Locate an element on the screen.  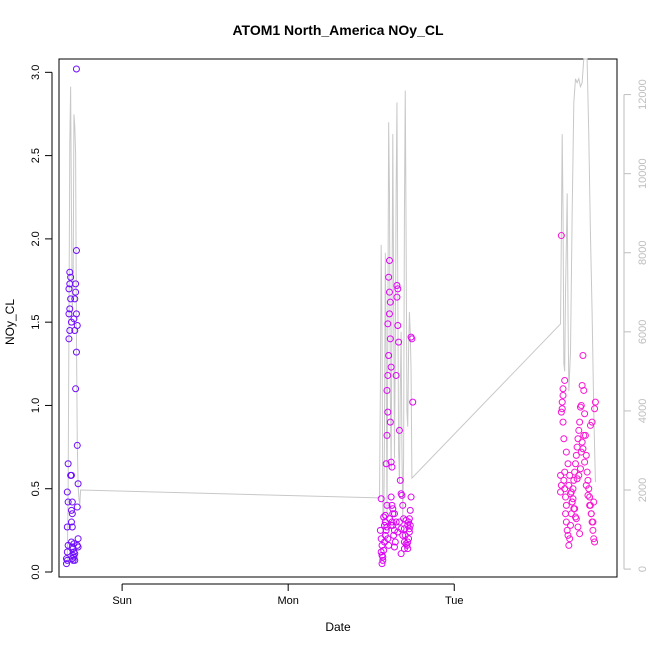
y2-axis: 0 2000 4000 6000 8000 10000 12000 is located at coordinates (636, 325).